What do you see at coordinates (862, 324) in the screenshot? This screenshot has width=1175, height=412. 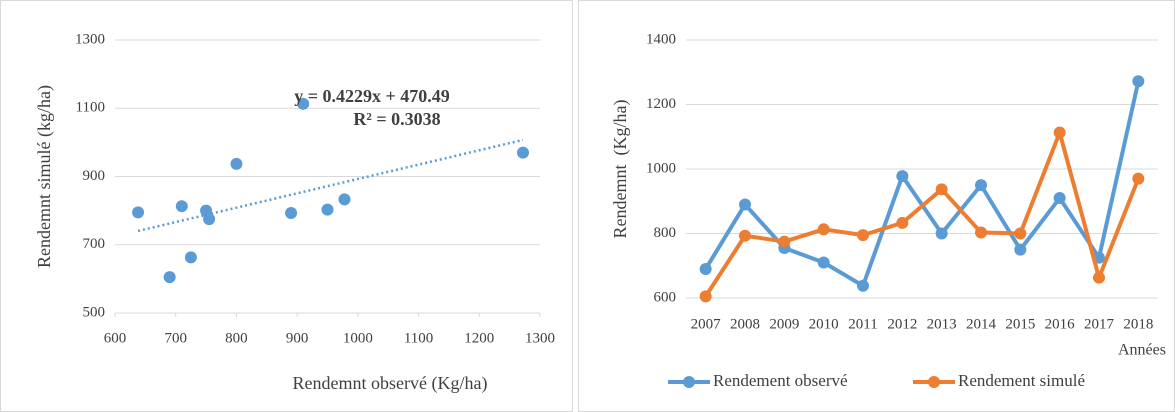 I see `x-tick-label: 2011` at bounding box center [862, 324].